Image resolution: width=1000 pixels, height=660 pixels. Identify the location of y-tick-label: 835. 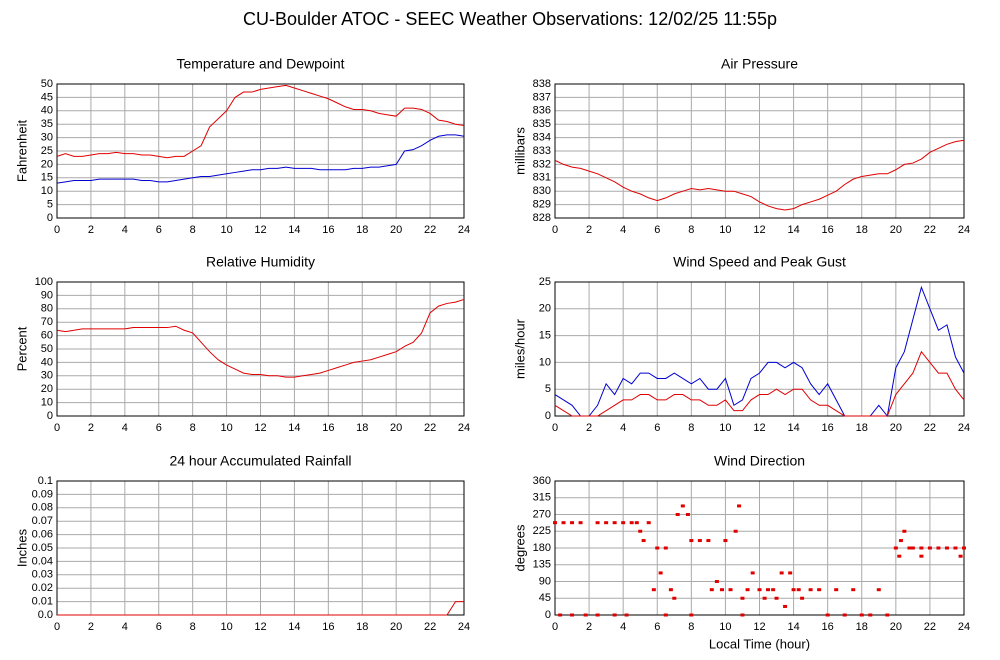
(542, 124).